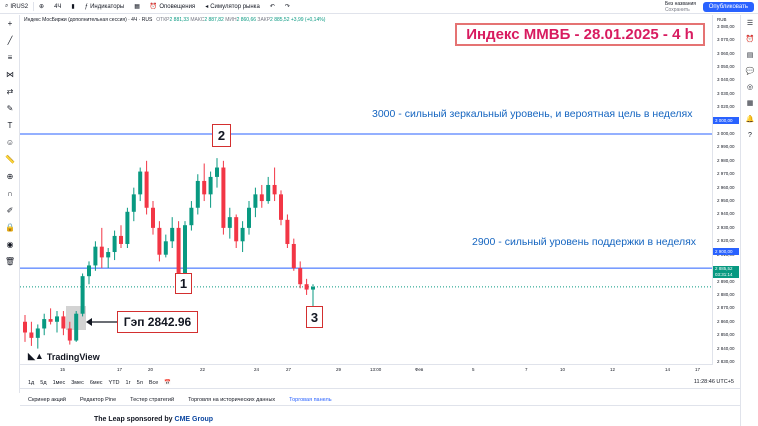 This screenshot has height=426, width=758. What do you see at coordinates (59, 382) in the screenshot?
I see `range-button: 1мес` at bounding box center [59, 382].